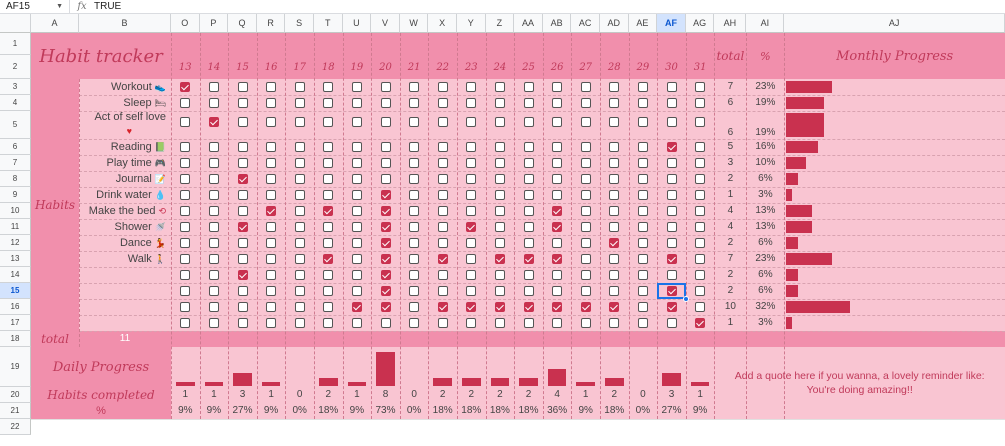 The height and width of the screenshot is (446, 1005). Describe the element at coordinates (15, 23) in the screenshot. I see `select-all-corner` at that location.